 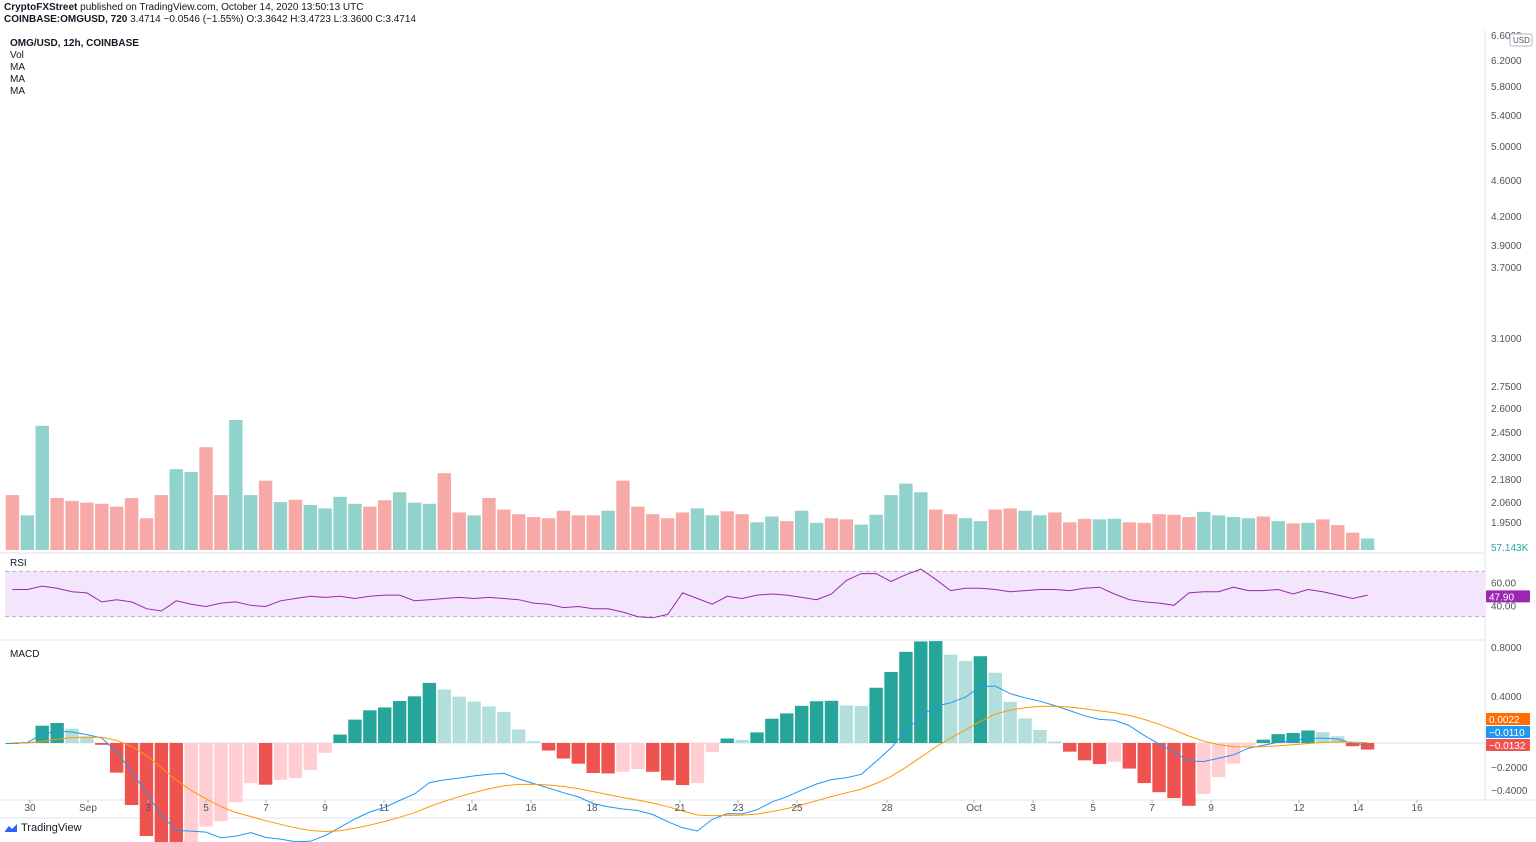 I want to click on time-tick-label: Sep, so click(x=88, y=808).